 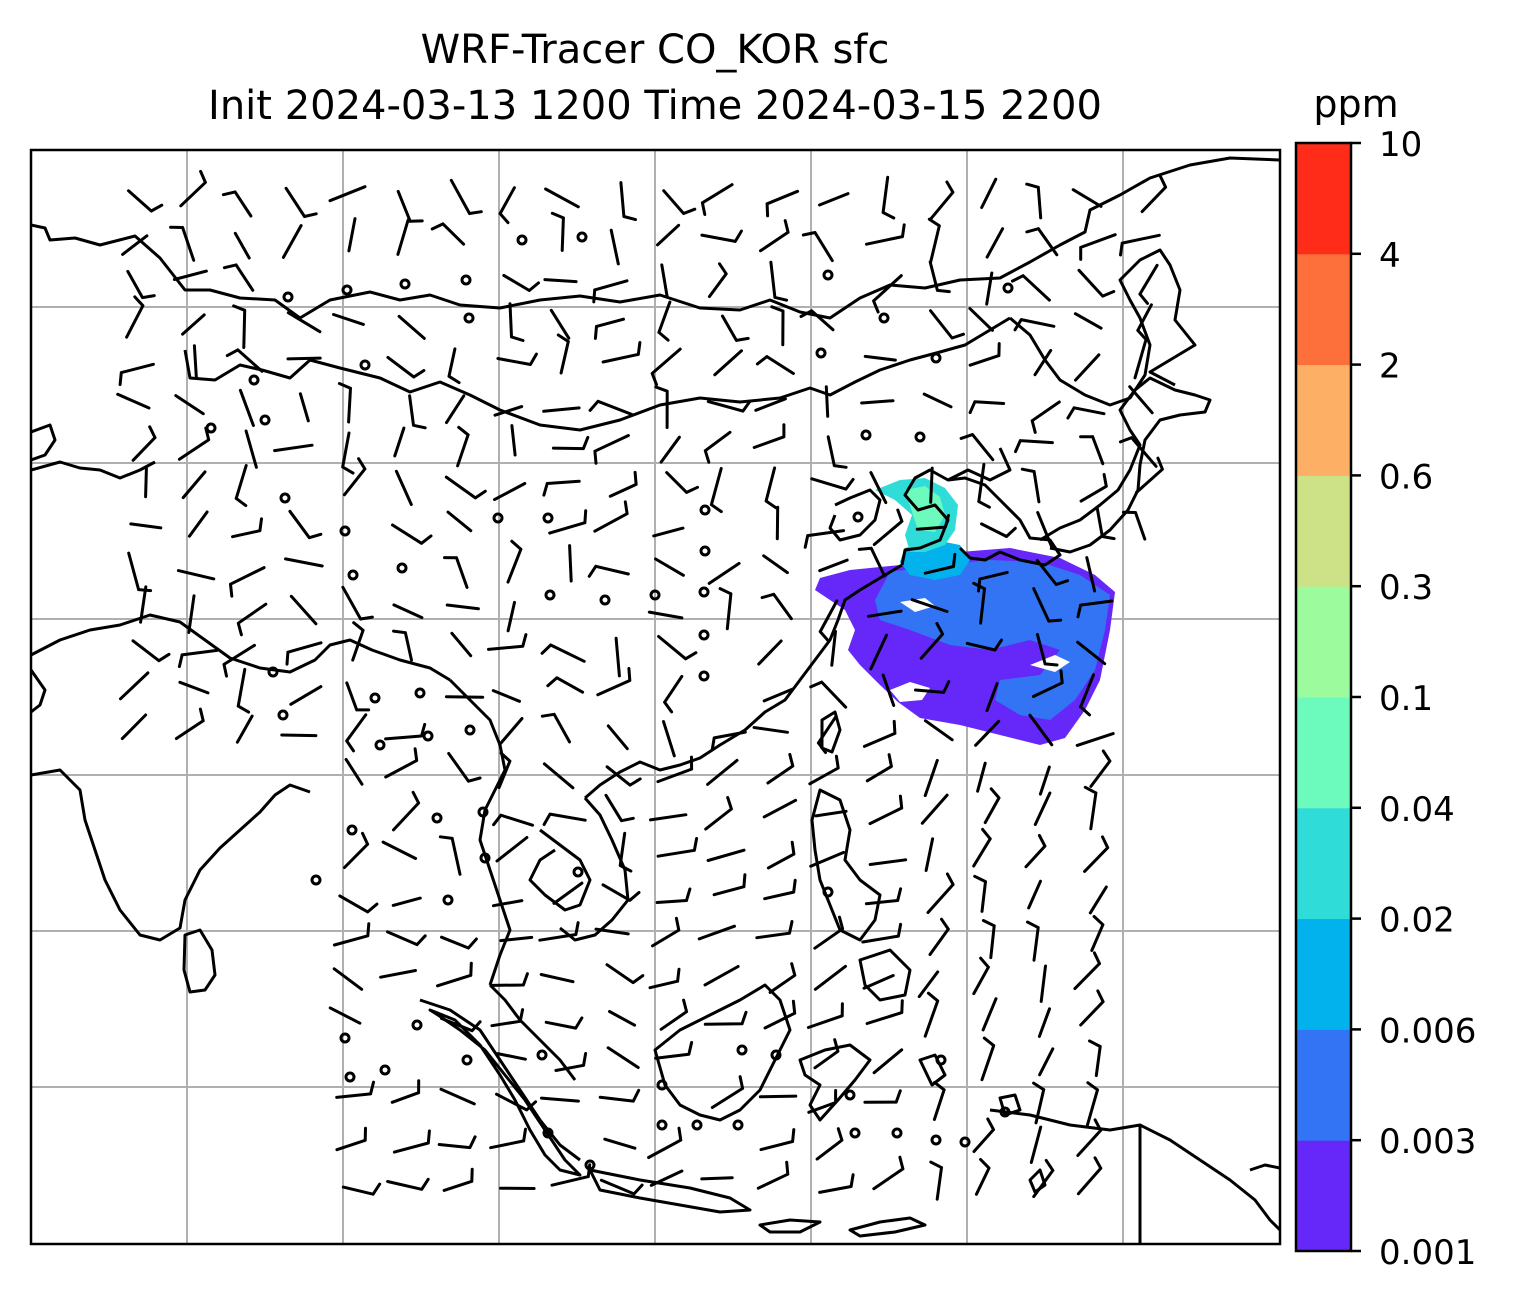 I want to click on coast-srilanka, so click(x=199, y=961).